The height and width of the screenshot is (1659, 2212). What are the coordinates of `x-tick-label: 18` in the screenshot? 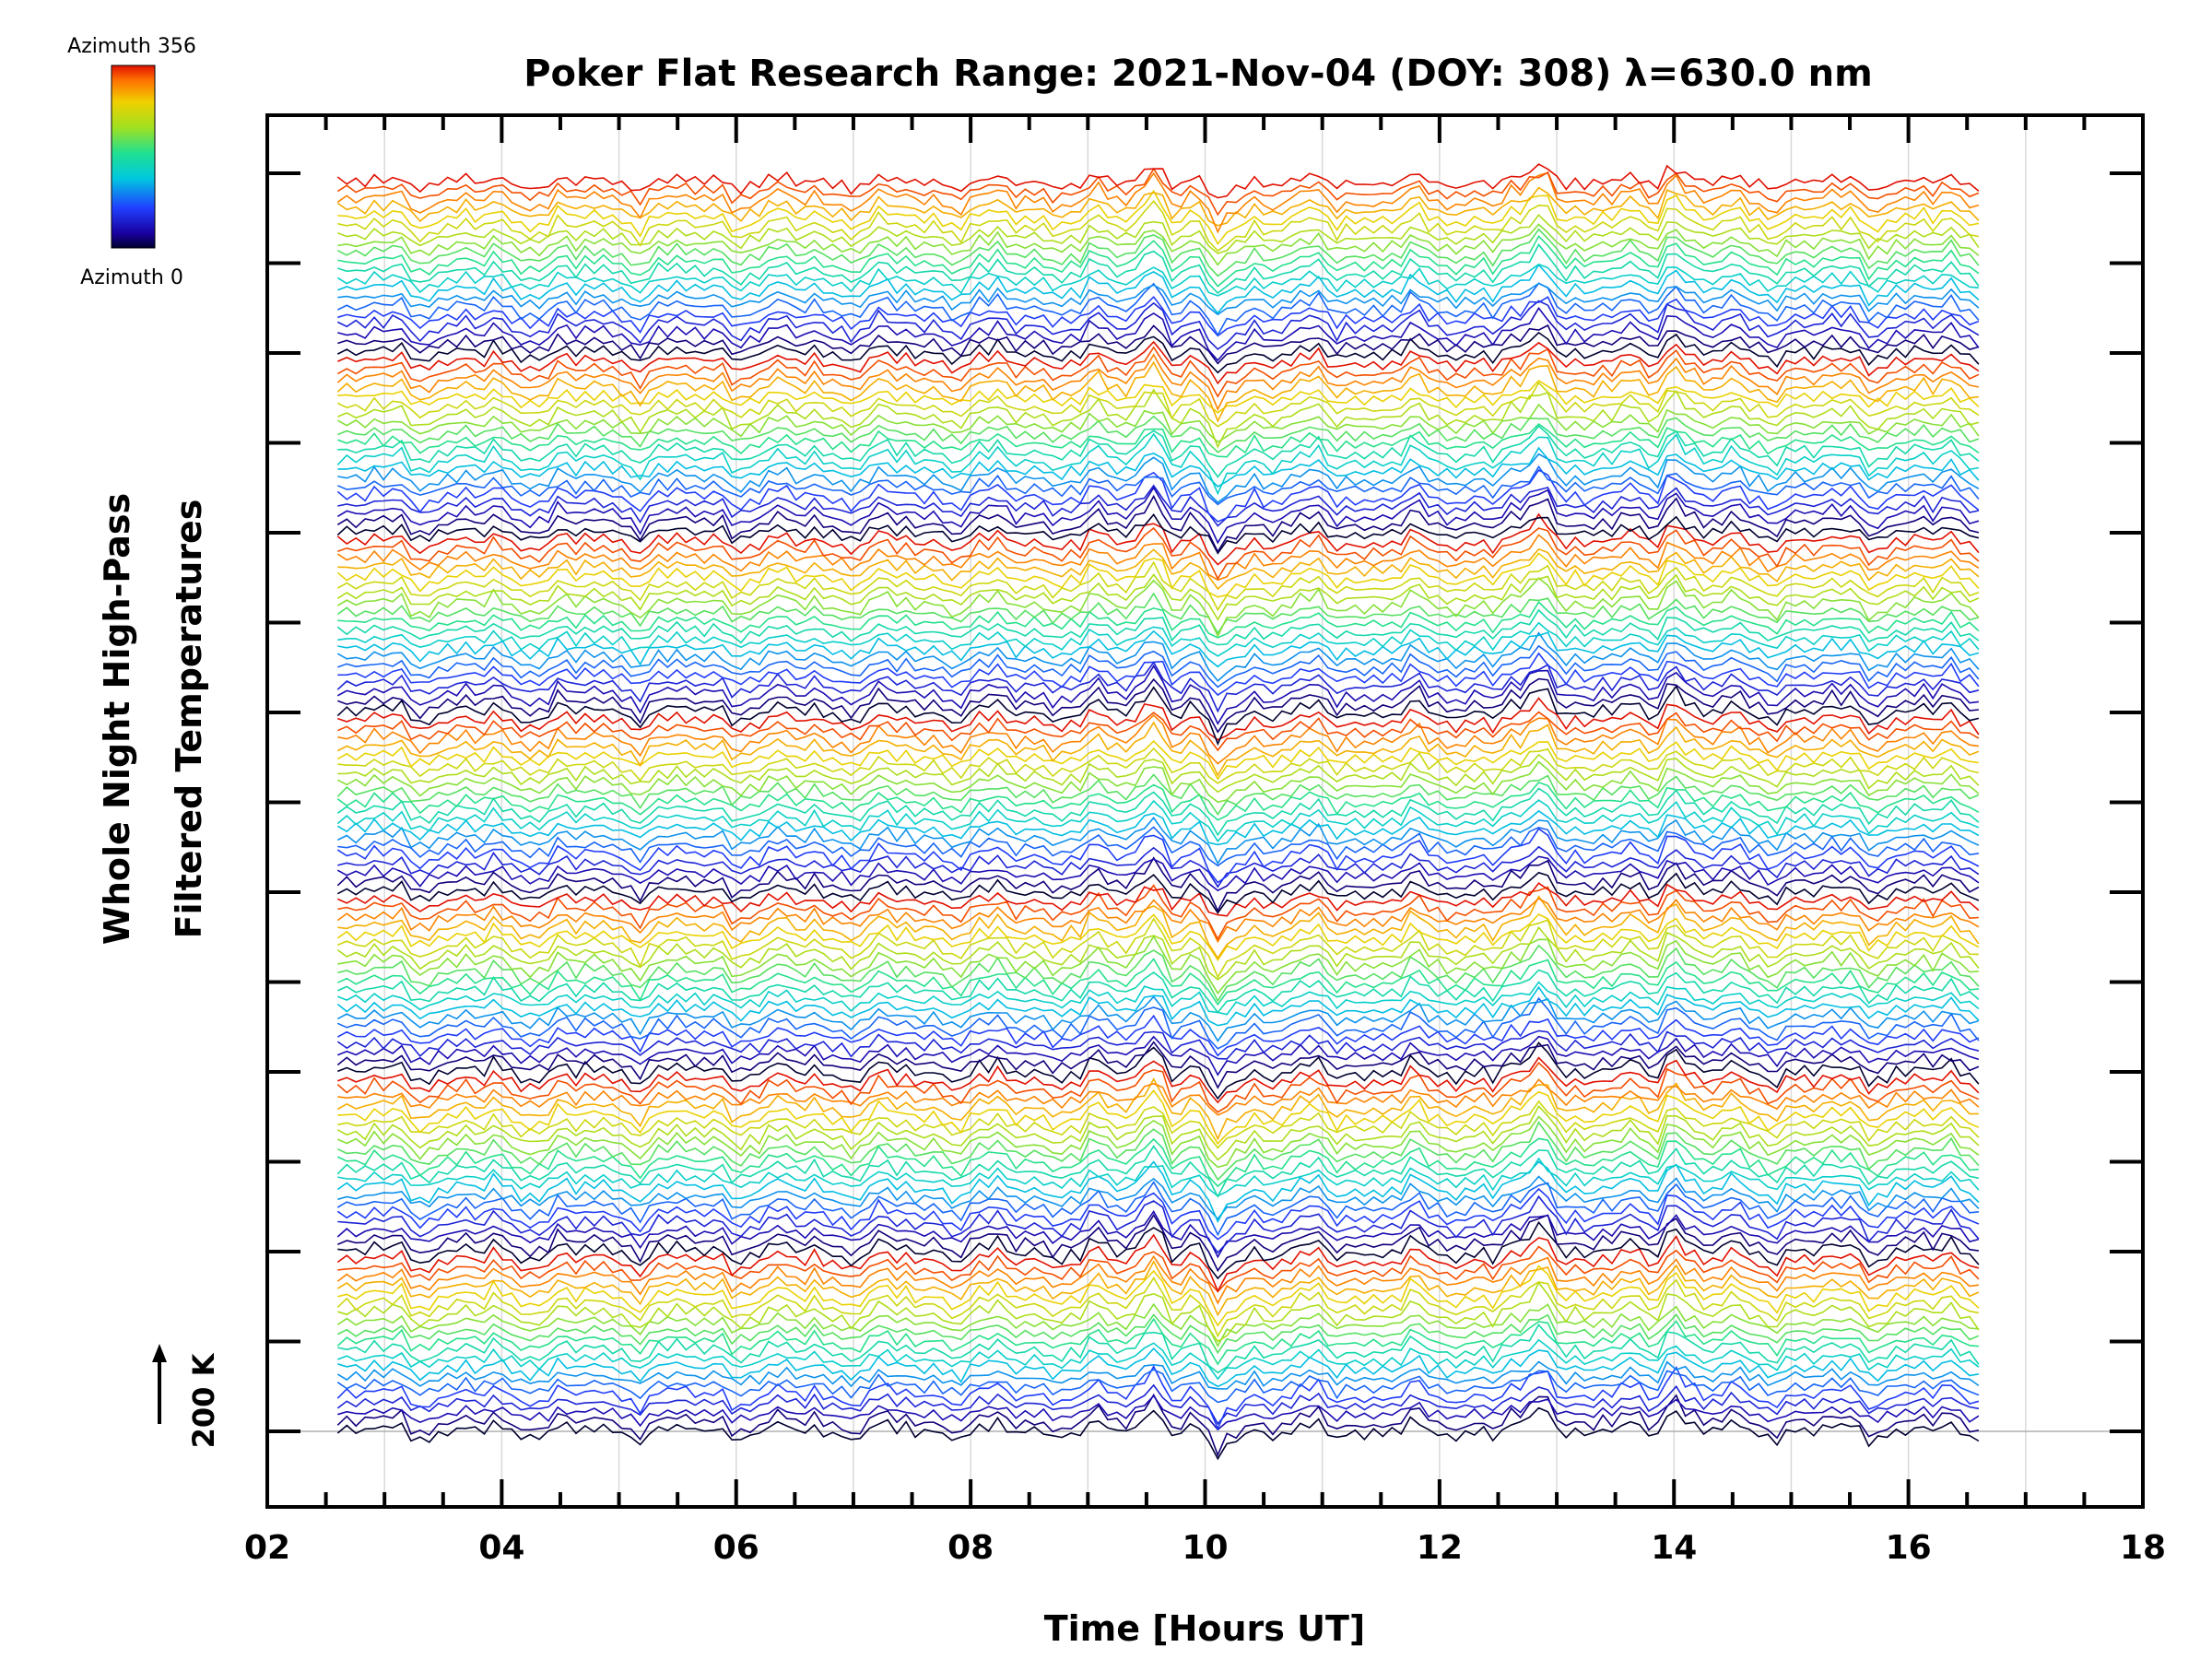 It's located at (2143, 1548).